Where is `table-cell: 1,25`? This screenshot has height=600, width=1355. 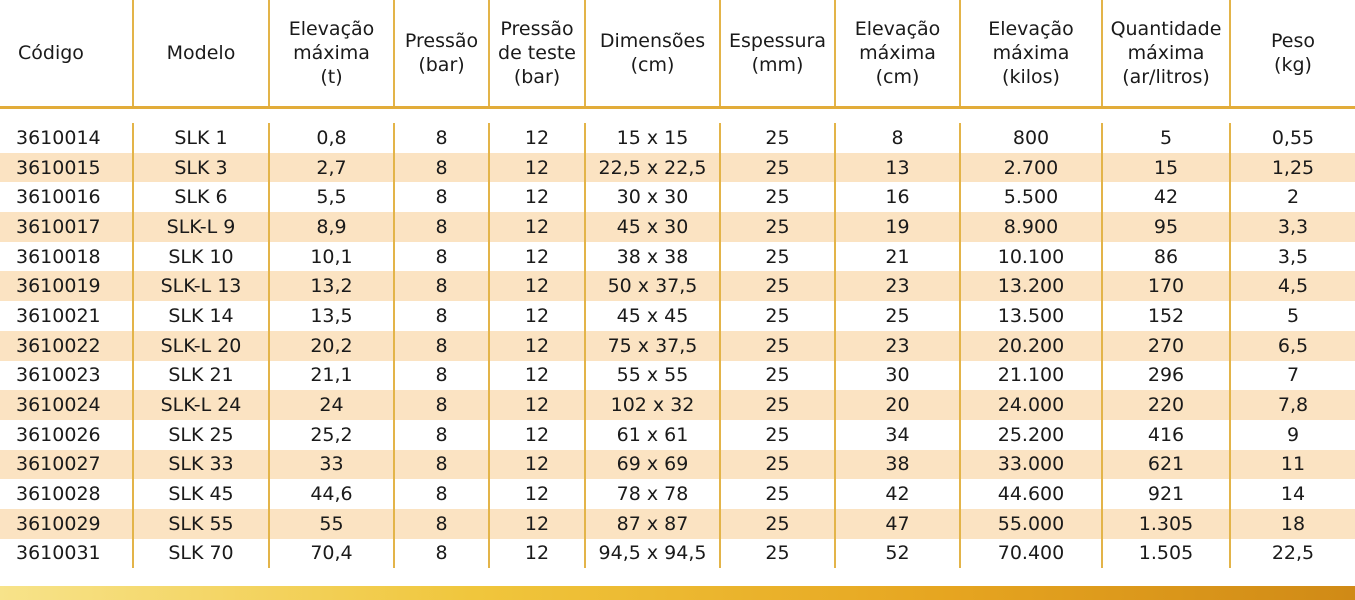 table-cell: 1,25 is located at coordinates (1292, 167).